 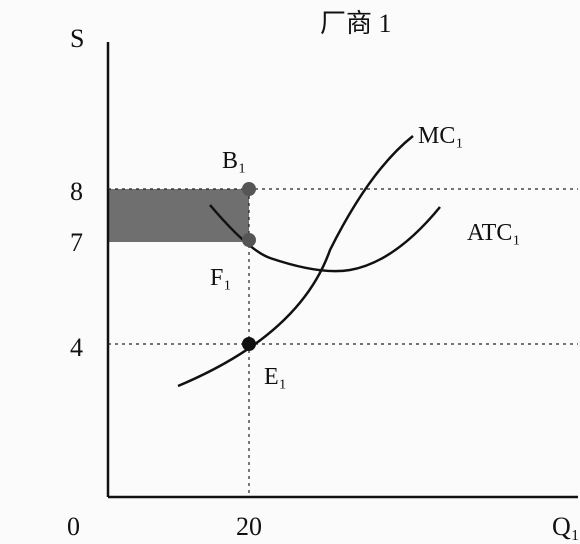 What do you see at coordinates (76, 242) in the screenshot?
I see `y-tick-7: 7` at bounding box center [76, 242].